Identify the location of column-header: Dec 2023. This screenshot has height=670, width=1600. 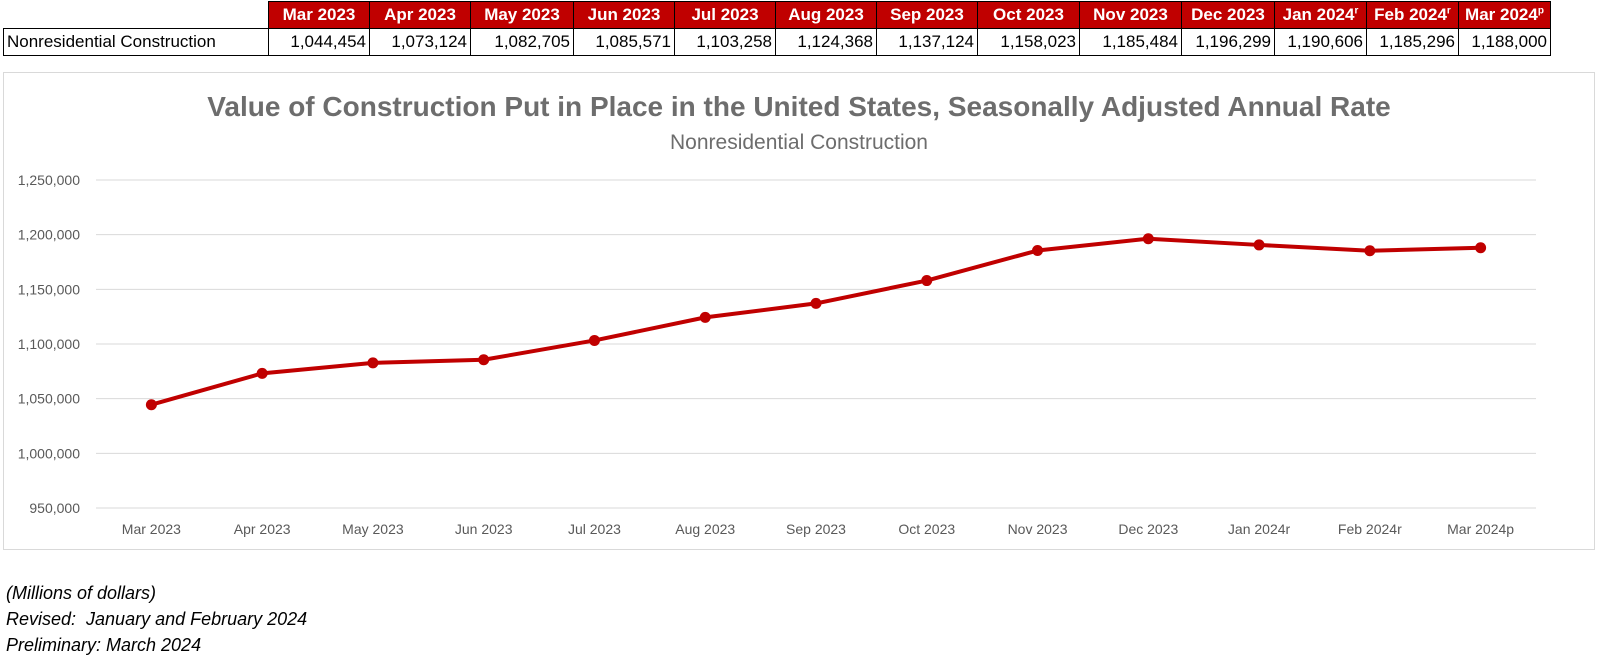
(1228, 15).